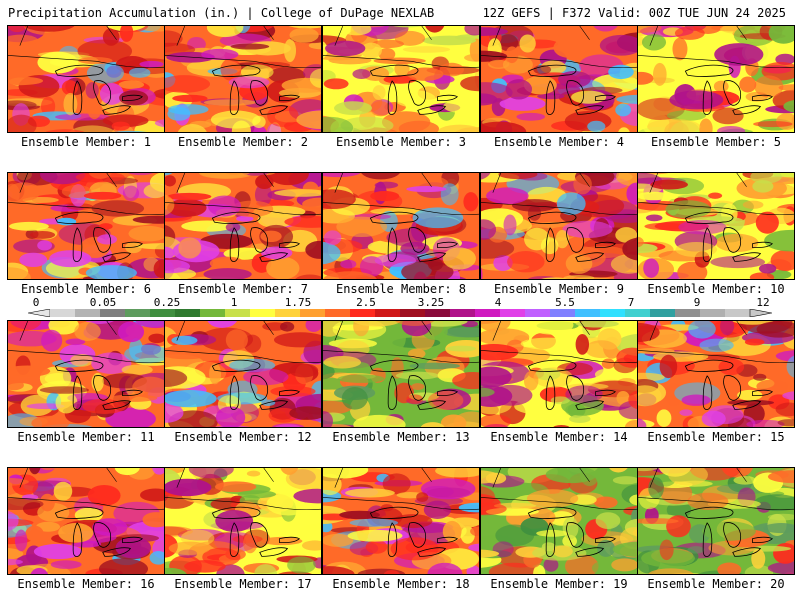 The width and height of the screenshot is (800, 600). What do you see at coordinates (366, 302) in the screenshot?
I see `colorbar-tick-label: 2.5` at bounding box center [366, 302].